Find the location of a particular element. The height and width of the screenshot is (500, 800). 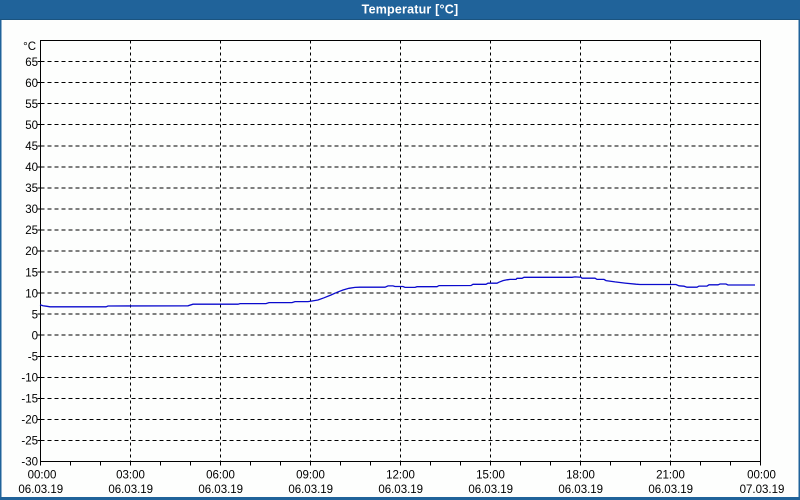

svg-text: 65 is located at coordinates (31, 63).